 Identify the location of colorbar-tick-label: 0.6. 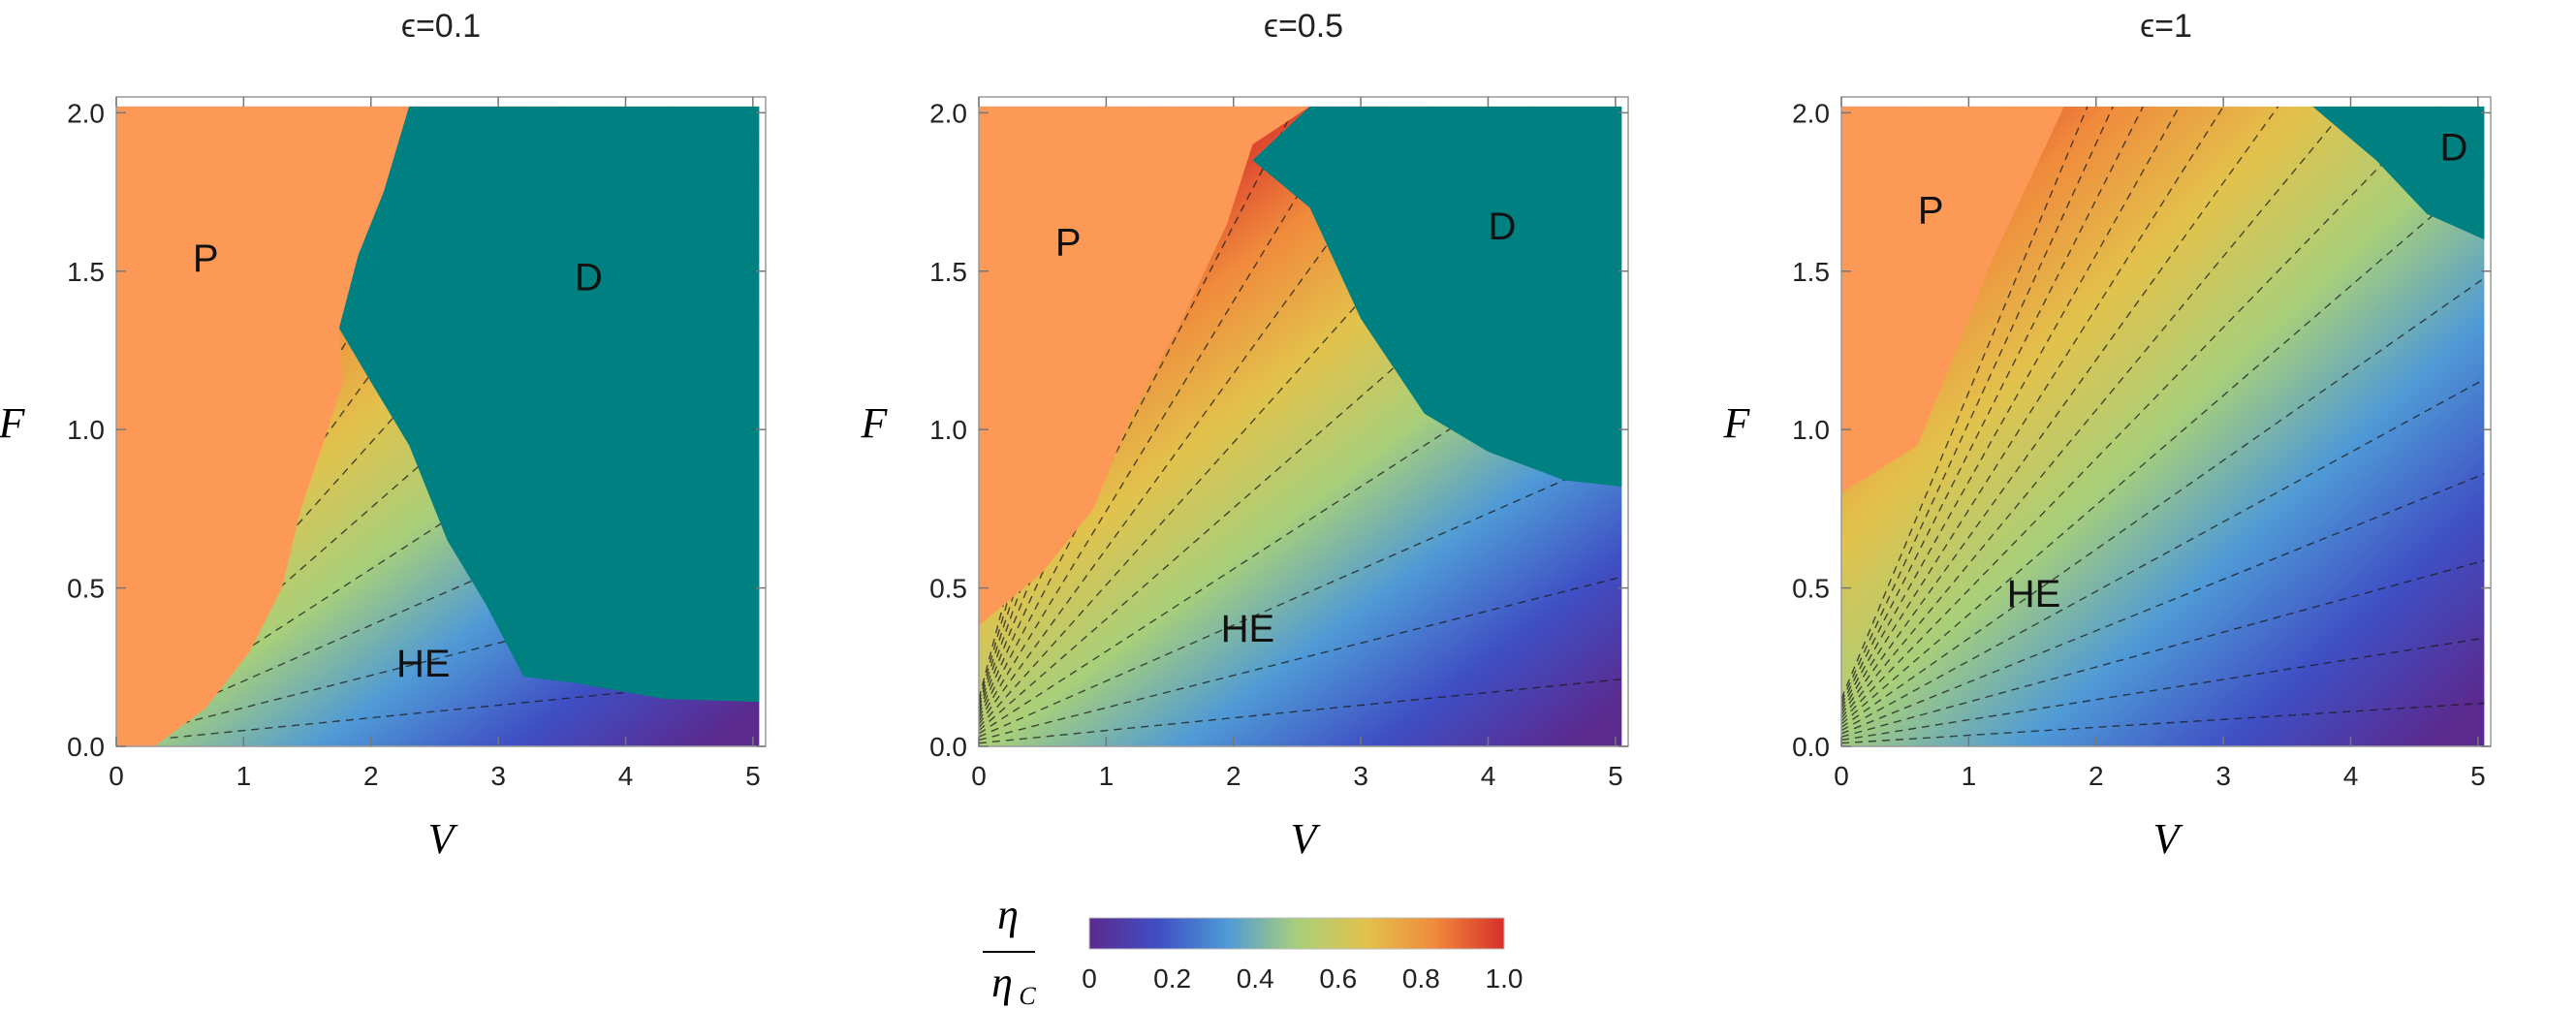
(1338, 979).